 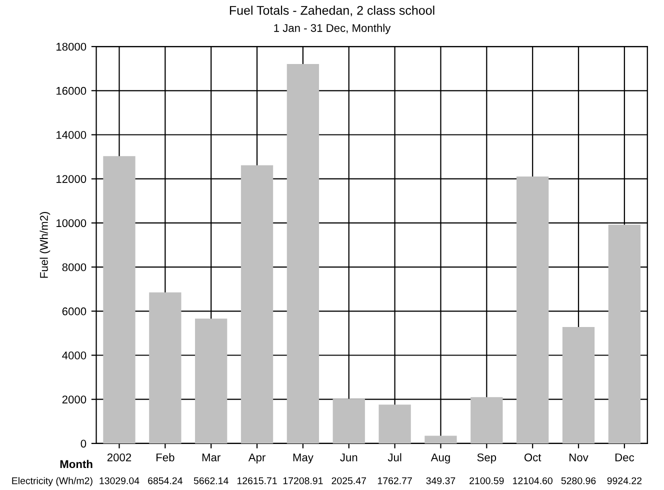 I want to click on text: 17208.91, so click(x=303, y=480).